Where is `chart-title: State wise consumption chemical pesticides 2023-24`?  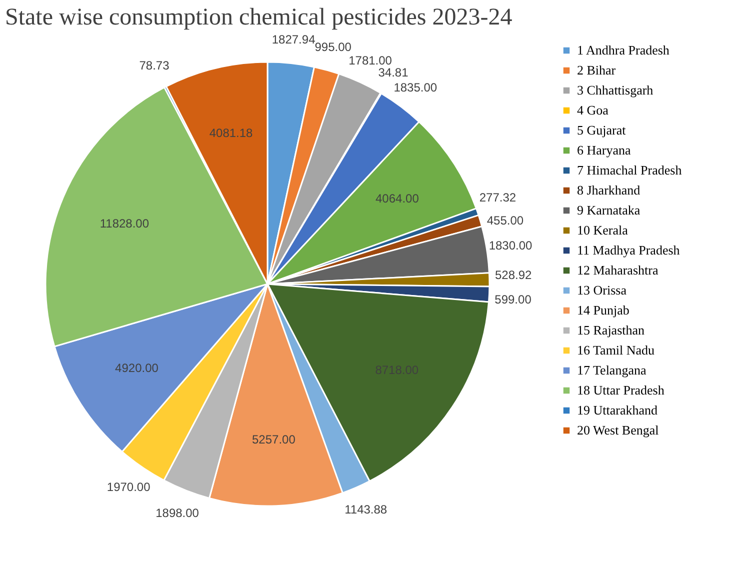 chart-title: State wise consumption chemical pesticides 2023-24 is located at coordinates (258, 17).